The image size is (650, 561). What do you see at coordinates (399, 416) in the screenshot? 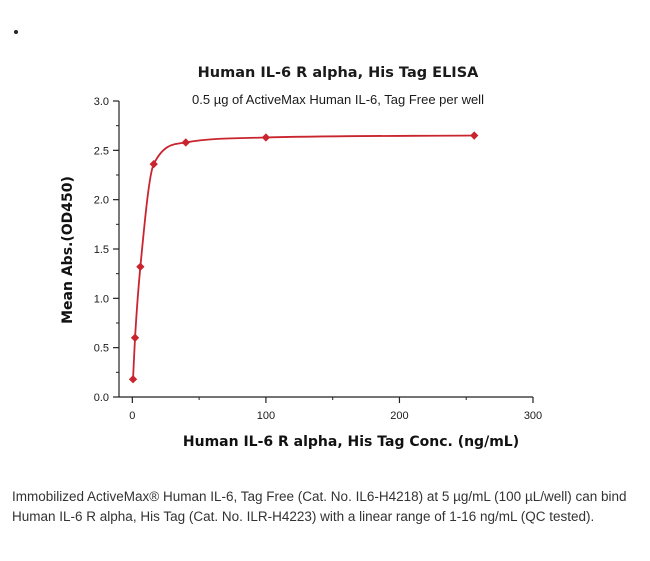
I see `x-tick-label: 200` at bounding box center [399, 416].